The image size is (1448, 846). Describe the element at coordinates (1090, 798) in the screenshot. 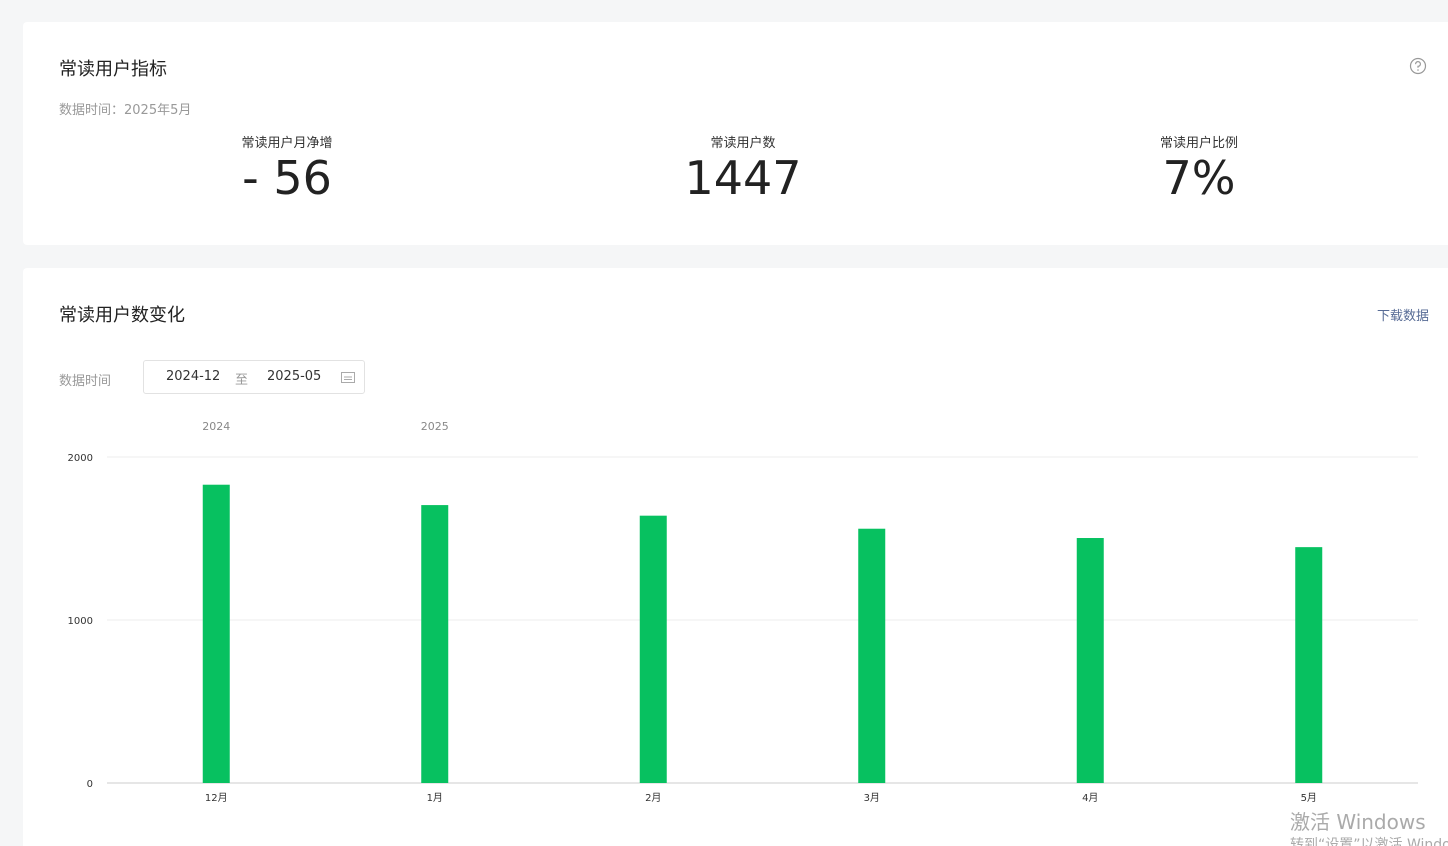

I see `x-tick-label: 4月` at that location.